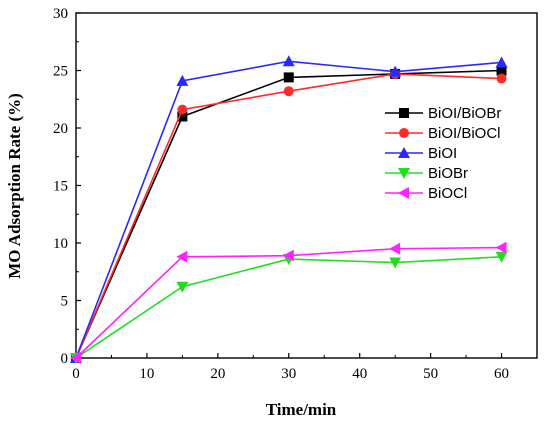 The image size is (550, 426). What do you see at coordinates (288, 374) in the screenshot?
I see `x-tick-label: 30` at bounding box center [288, 374].